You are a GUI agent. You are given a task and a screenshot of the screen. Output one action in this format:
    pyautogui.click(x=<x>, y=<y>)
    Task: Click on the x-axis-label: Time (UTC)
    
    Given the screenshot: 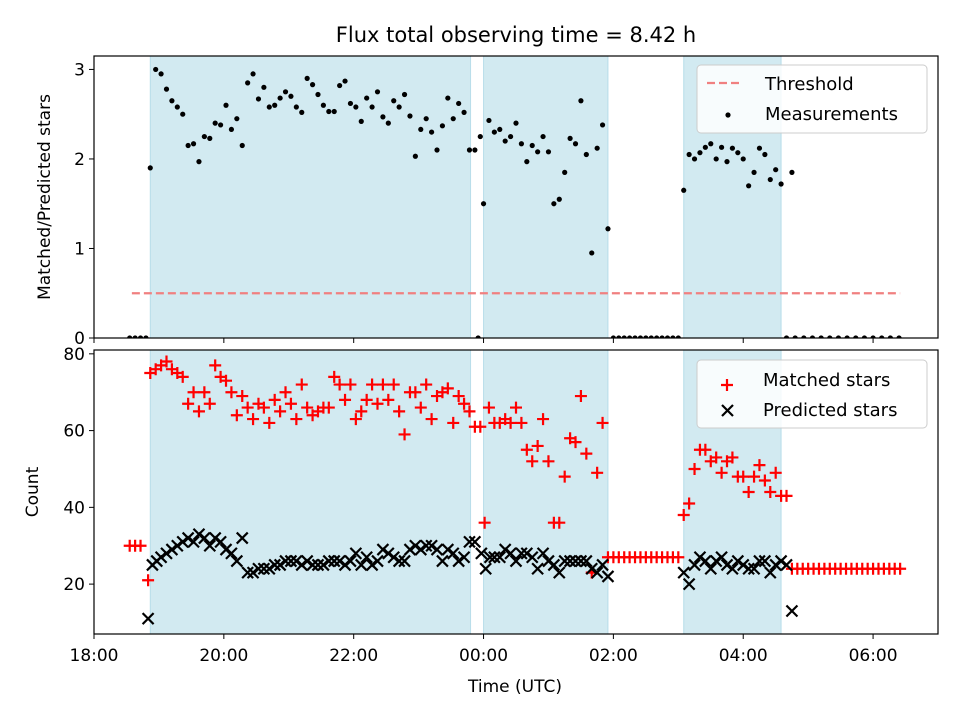 What is the action you would take?
    pyautogui.click(x=514, y=687)
    